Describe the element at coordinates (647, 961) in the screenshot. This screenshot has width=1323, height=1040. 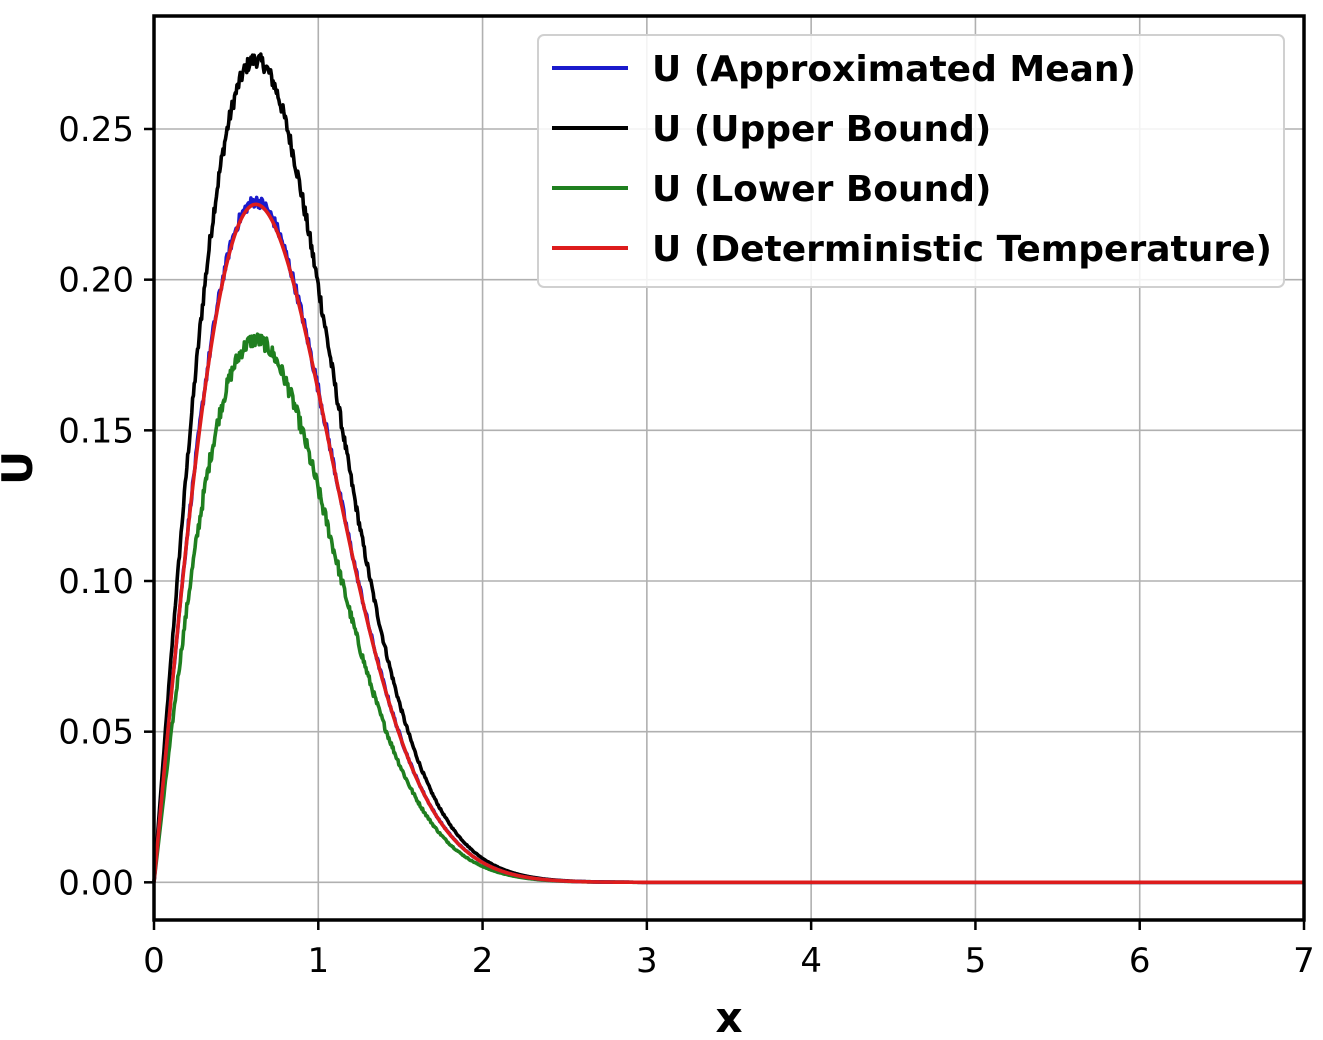
I see `x-tick-label-3: 3` at that location.